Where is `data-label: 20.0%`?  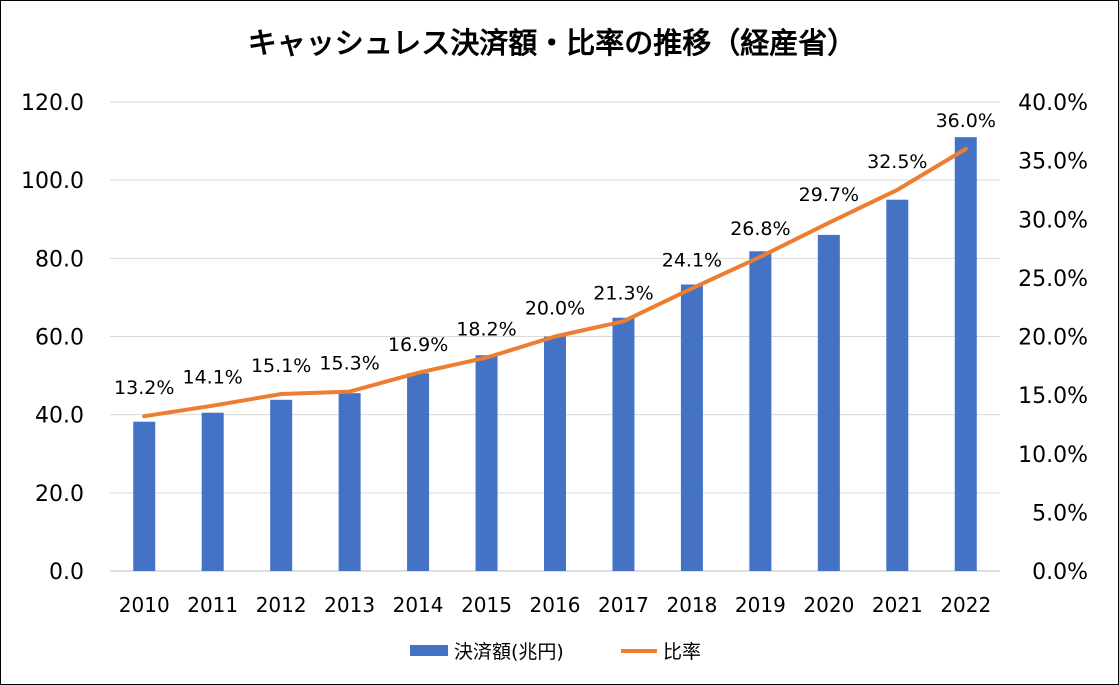 data-label: 20.0% is located at coordinates (555, 309).